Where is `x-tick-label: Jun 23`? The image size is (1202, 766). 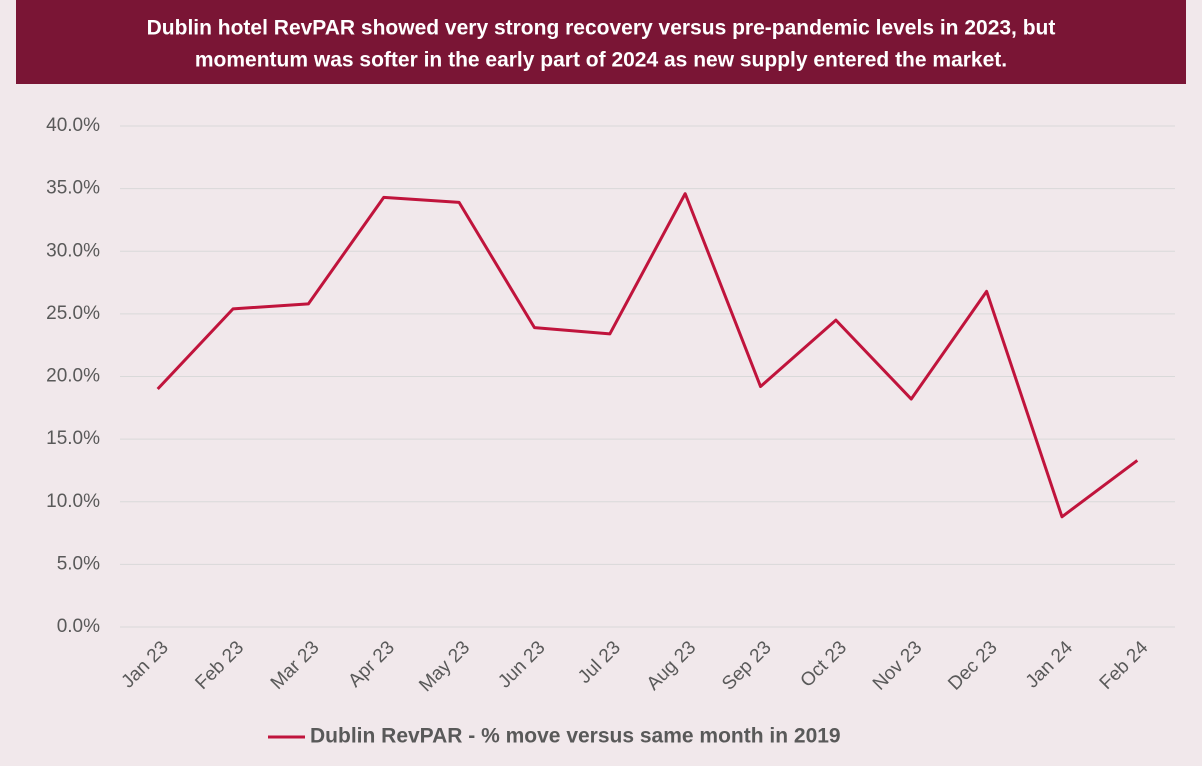
x-tick-label: Jun 23 is located at coordinates (521, 664).